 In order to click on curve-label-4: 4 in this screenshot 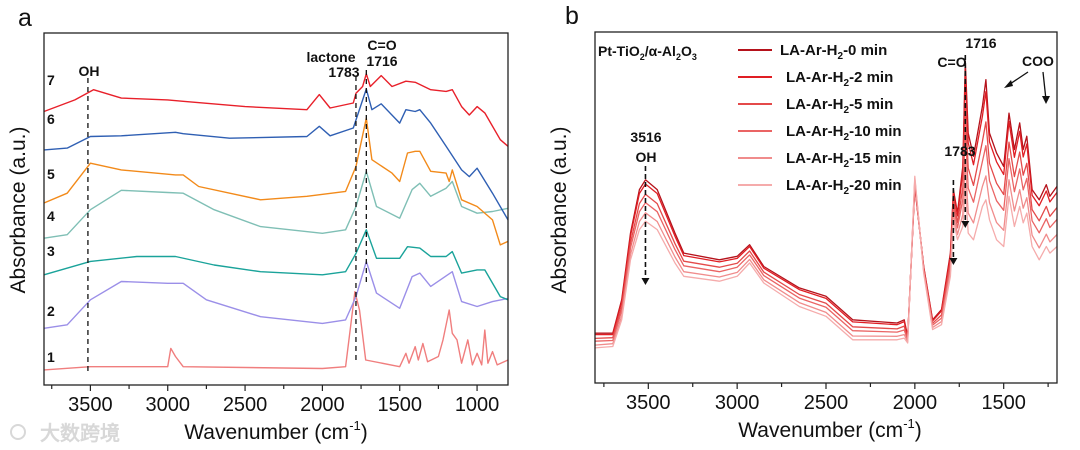, I will do `click(51, 216)`.